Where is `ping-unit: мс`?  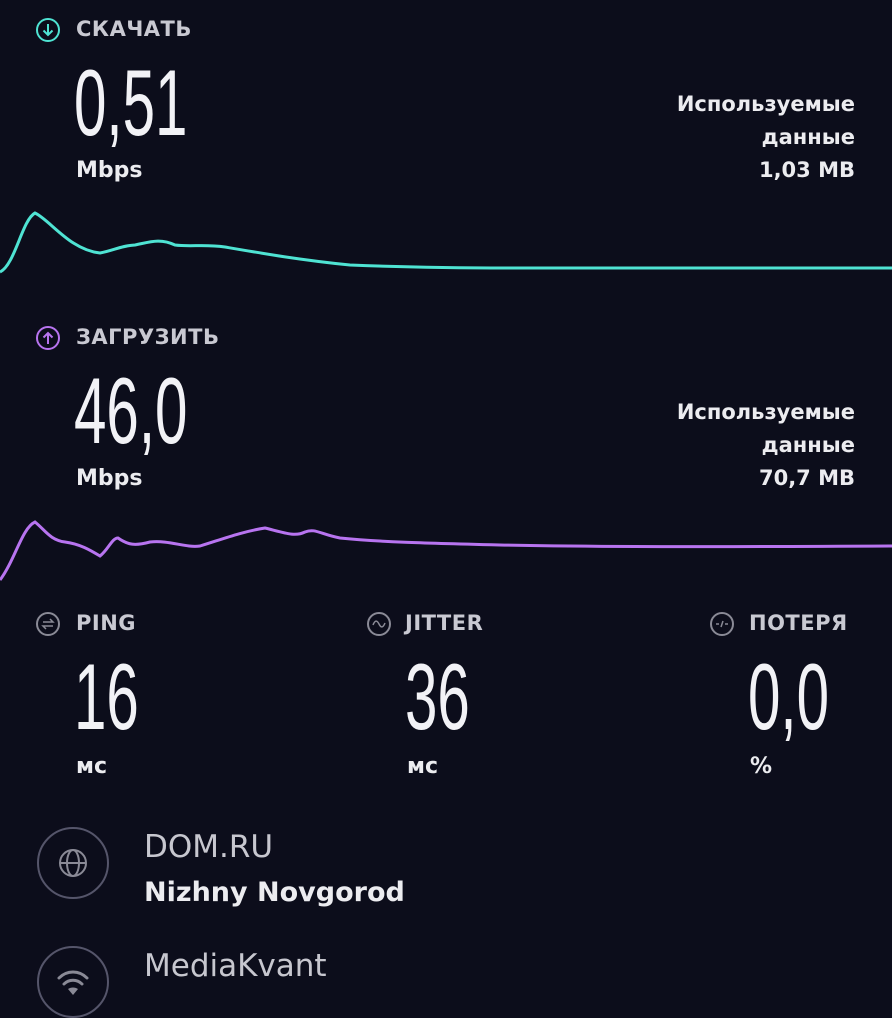 ping-unit: мс is located at coordinates (92, 766).